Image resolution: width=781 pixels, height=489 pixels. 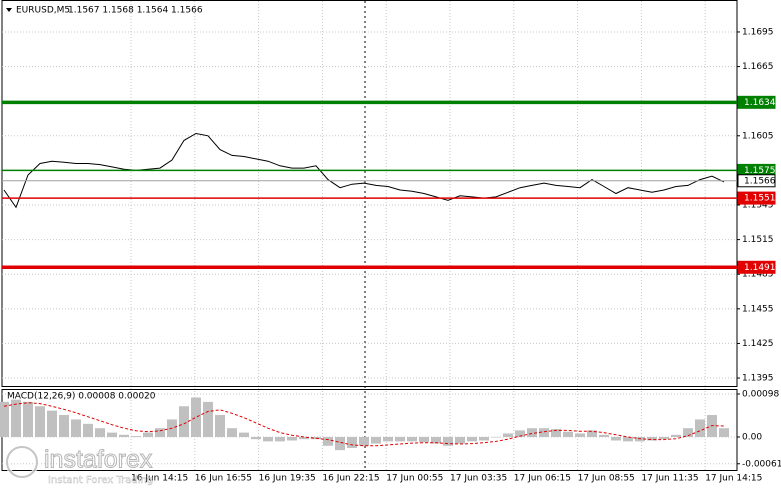 I want to click on level-label: 1.1551, so click(x=760, y=199).